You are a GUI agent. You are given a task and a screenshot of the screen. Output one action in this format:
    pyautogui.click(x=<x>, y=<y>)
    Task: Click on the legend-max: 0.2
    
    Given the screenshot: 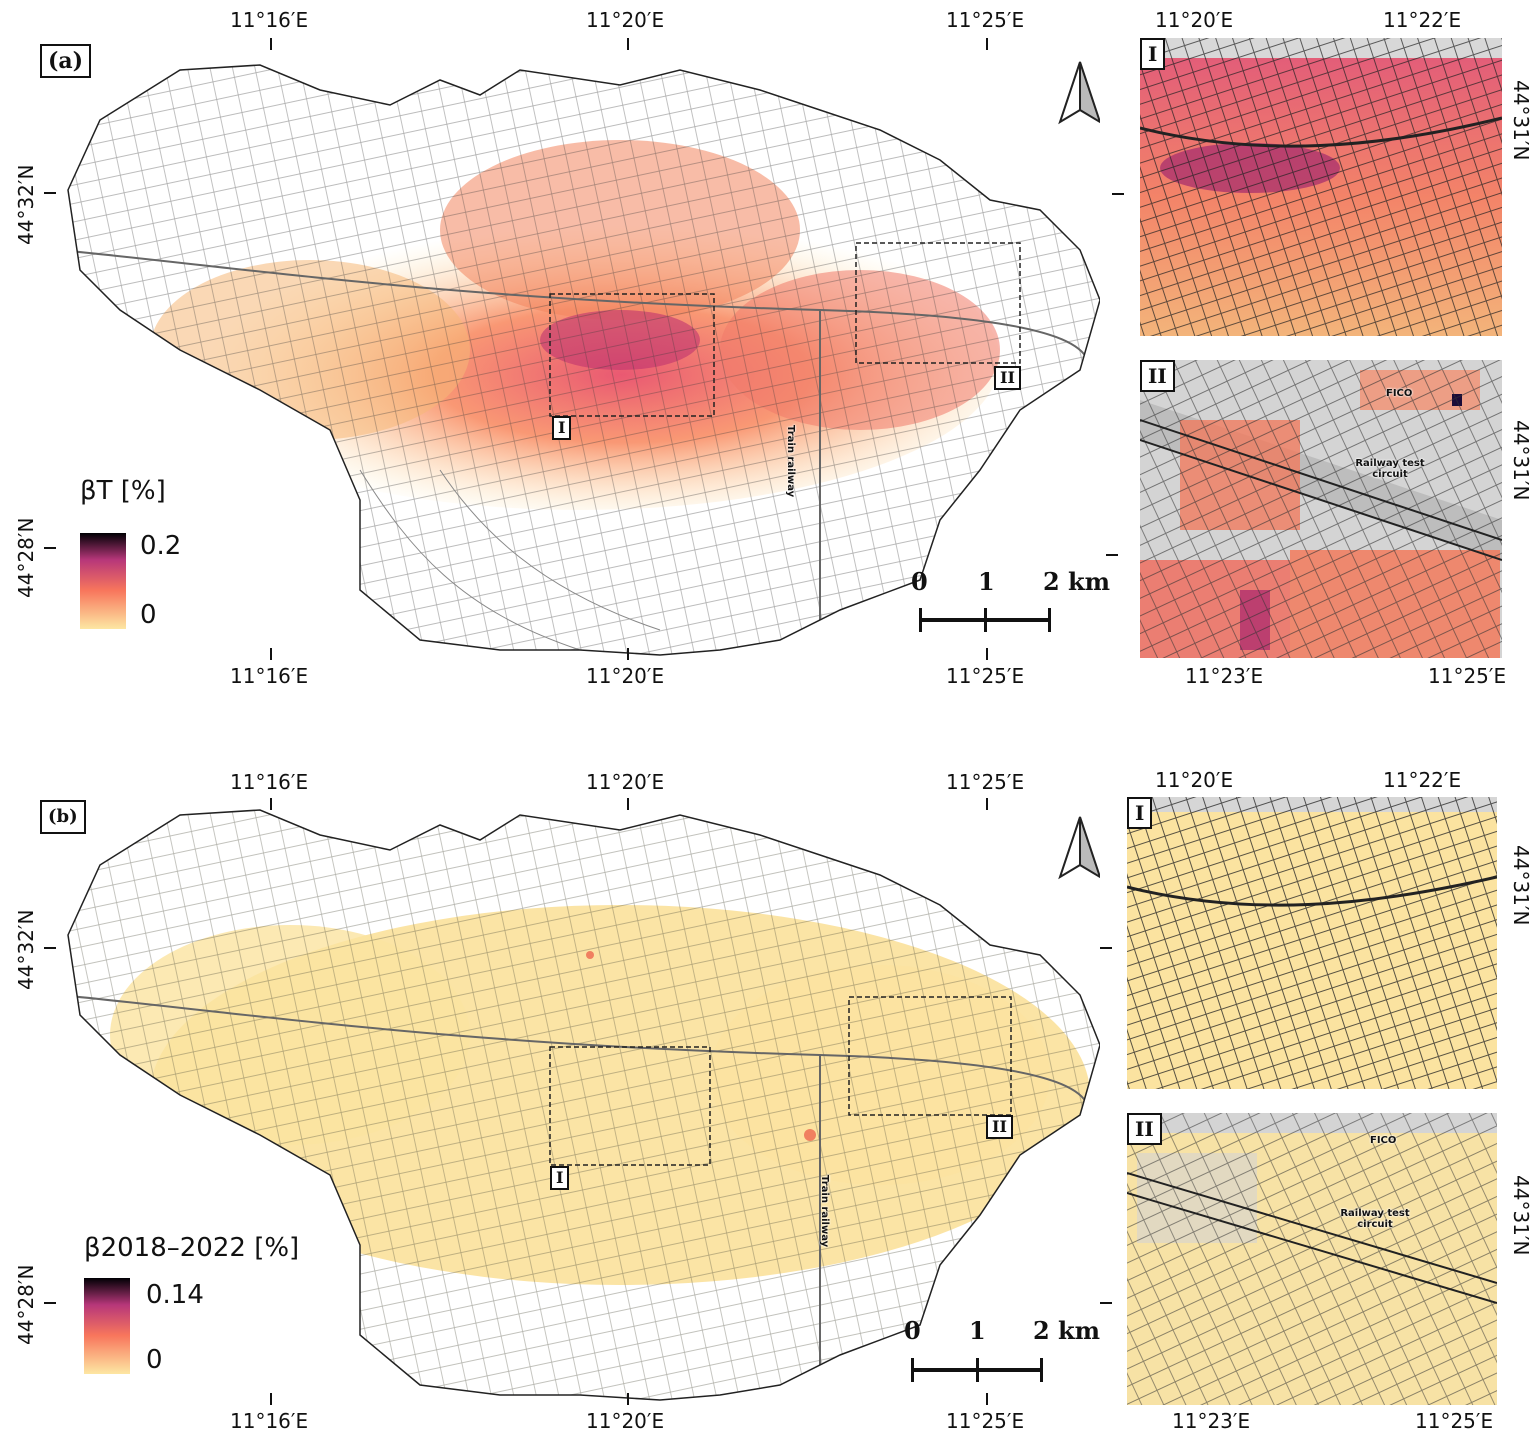 What is the action you would take?
    pyautogui.click(x=161, y=546)
    